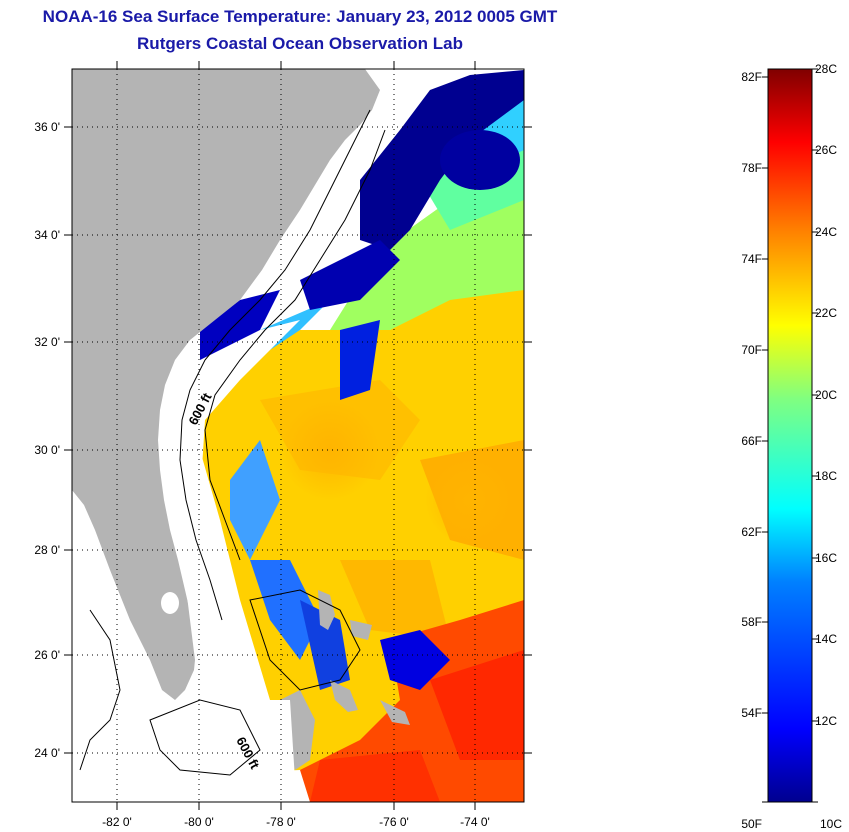 This screenshot has width=849, height=832. I want to click on colorbar-c-24: 24C, so click(826, 232).